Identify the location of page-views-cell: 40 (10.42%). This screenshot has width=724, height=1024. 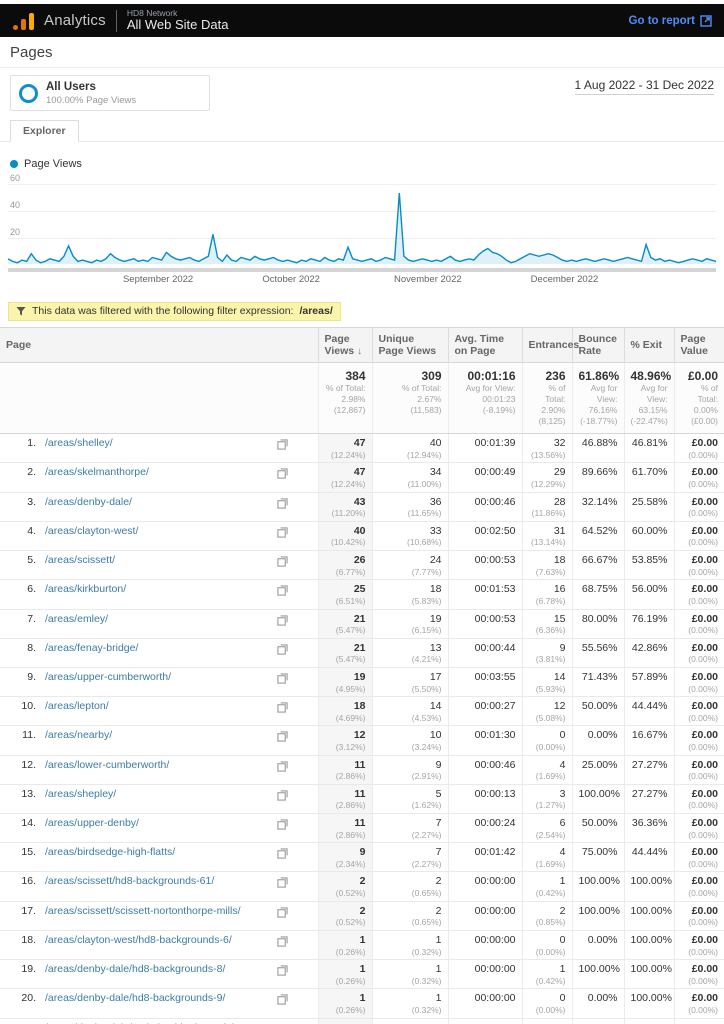
(344, 536).